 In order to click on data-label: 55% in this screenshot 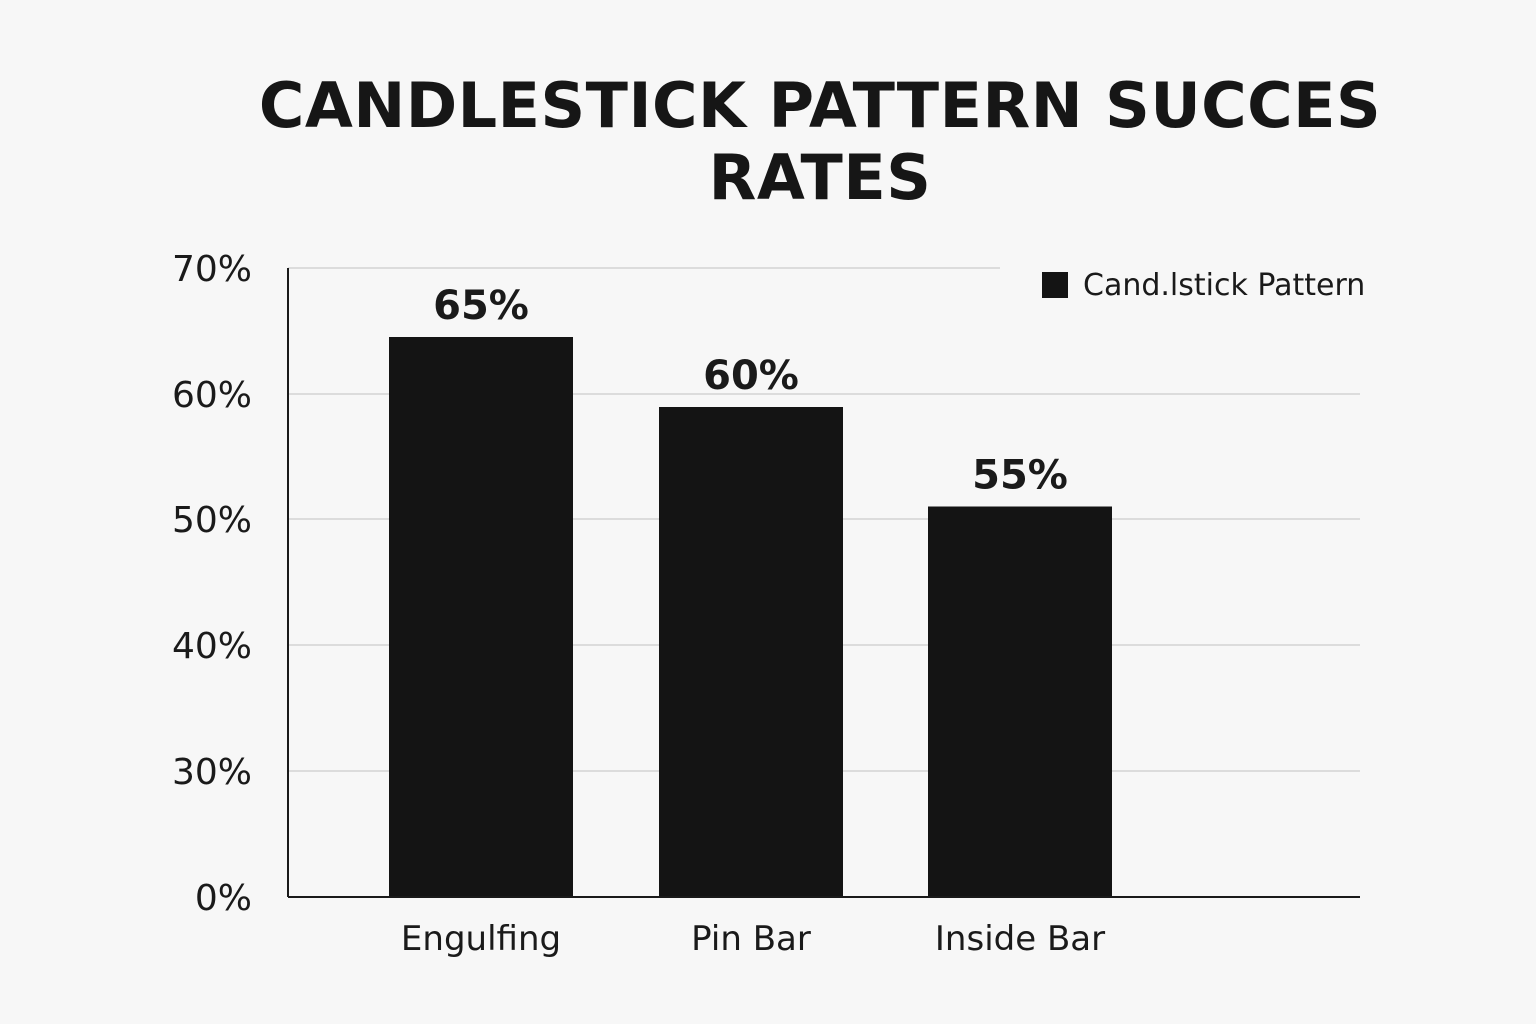, I will do `click(1020, 476)`.